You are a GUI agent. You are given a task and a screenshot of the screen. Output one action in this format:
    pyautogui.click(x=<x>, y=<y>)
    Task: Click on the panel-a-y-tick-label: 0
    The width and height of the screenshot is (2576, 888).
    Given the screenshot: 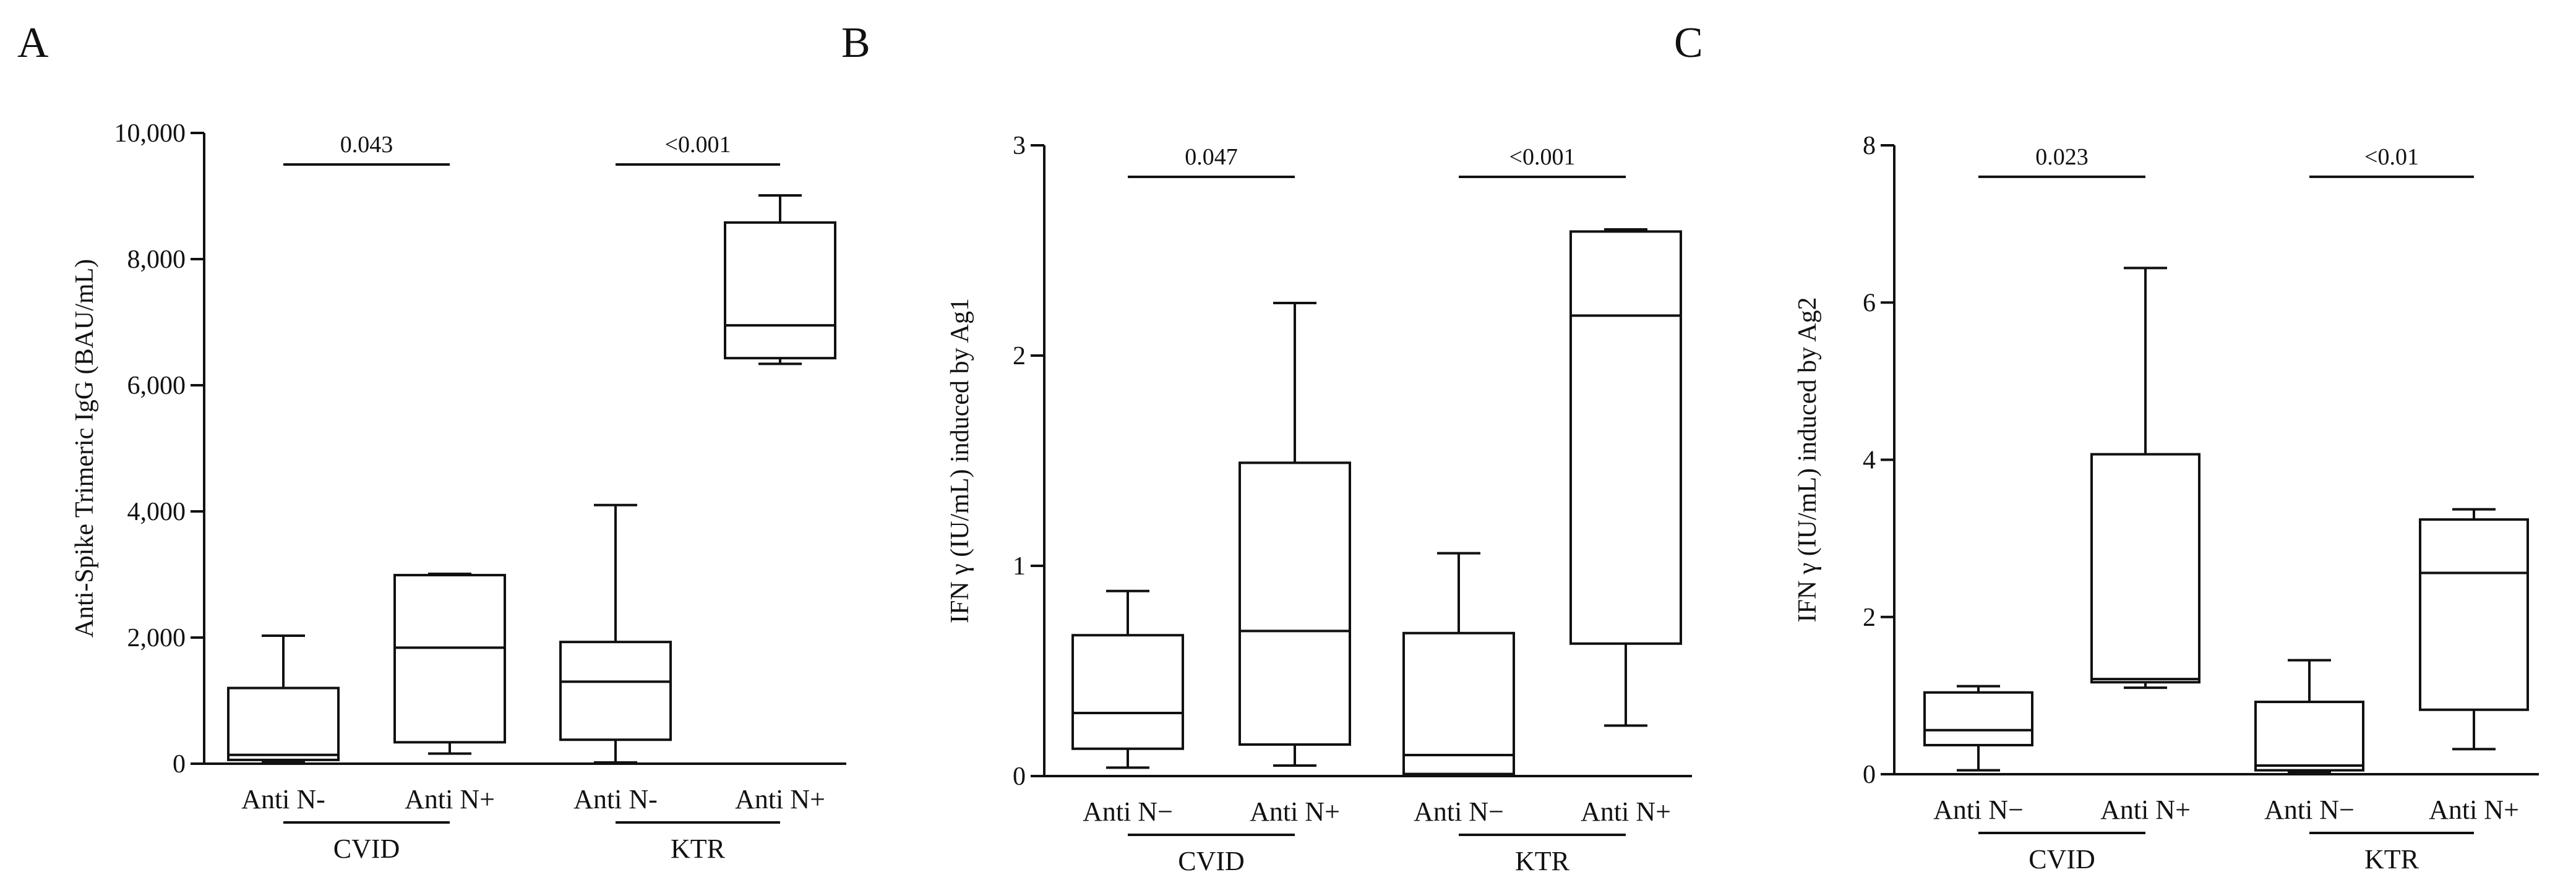 What is the action you would take?
    pyautogui.click(x=179, y=764)
    